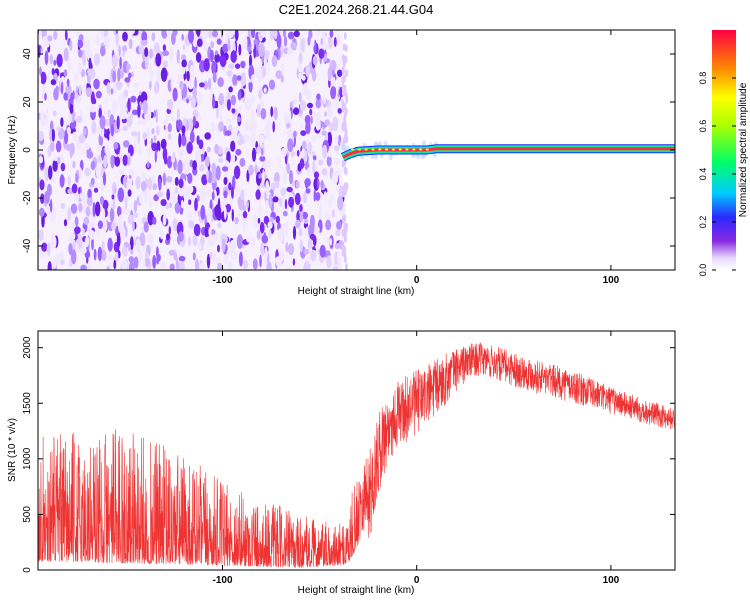  Describe the element at coordinates (724, 150) in the screenshot. I see `colorbar-gradient` at that location.